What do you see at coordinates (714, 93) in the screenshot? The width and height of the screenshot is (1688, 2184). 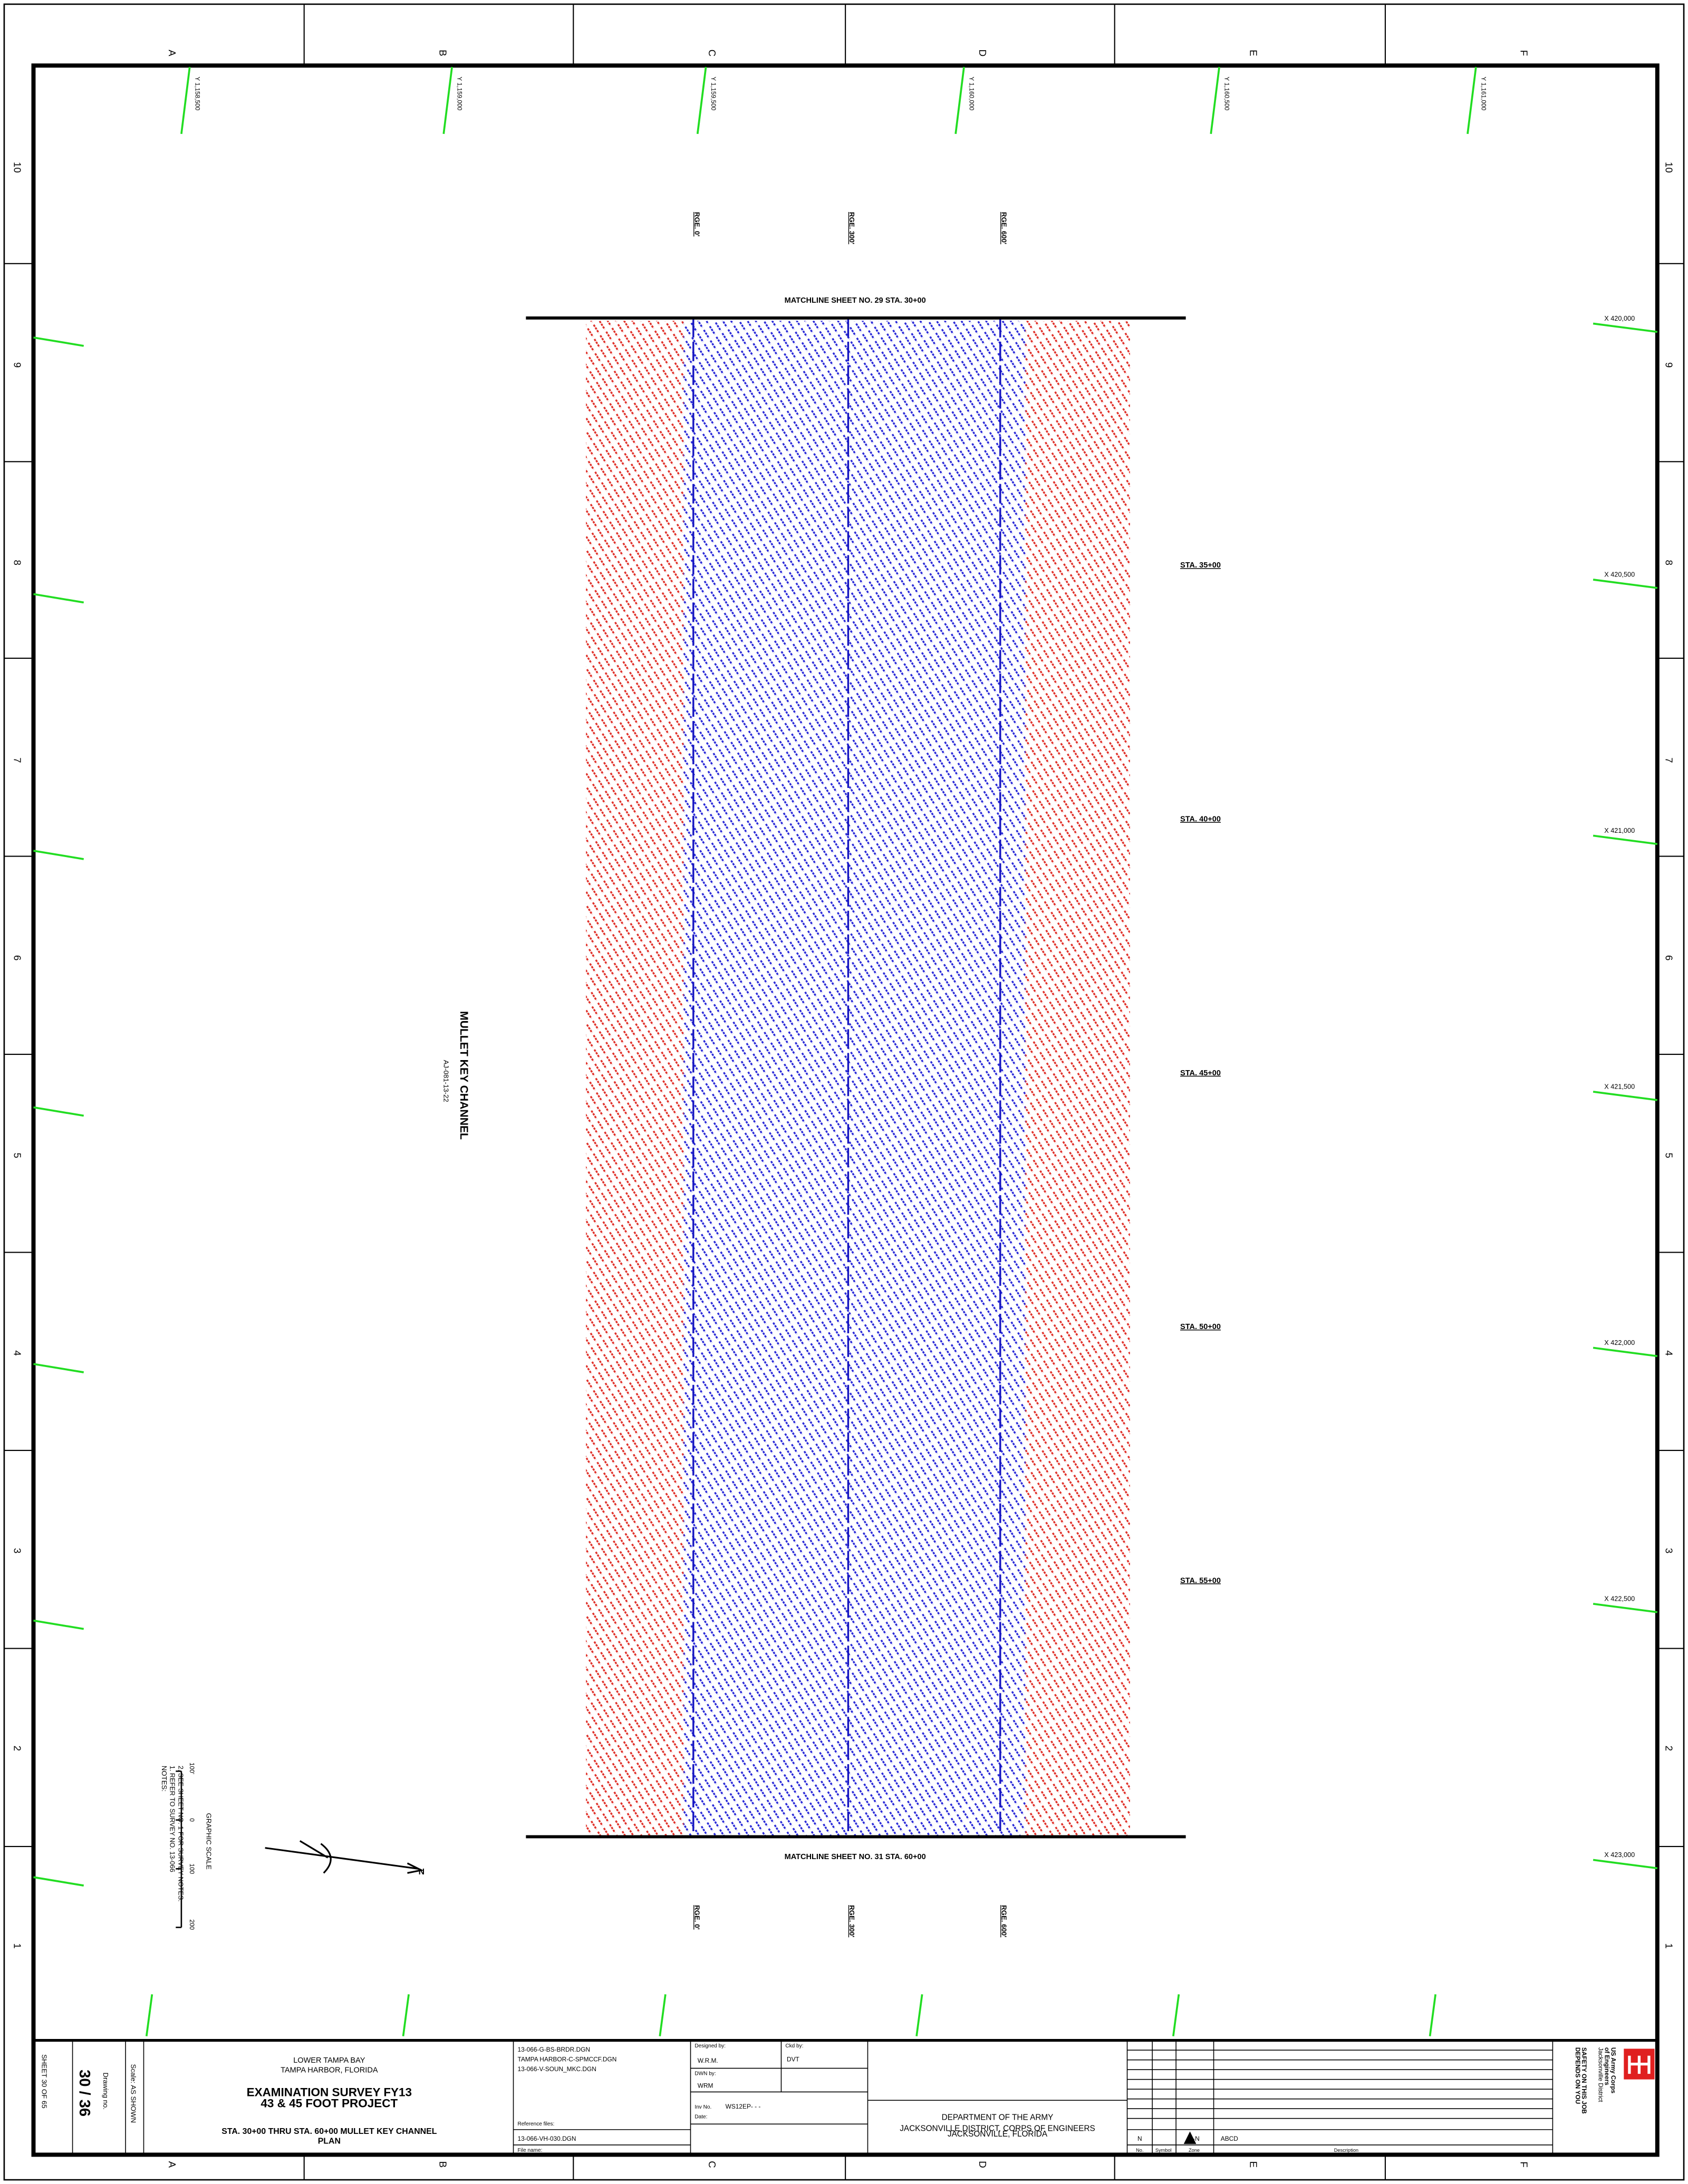 I see `grid-label-y: Y 1,159,500` at bounding box center [714, 93].